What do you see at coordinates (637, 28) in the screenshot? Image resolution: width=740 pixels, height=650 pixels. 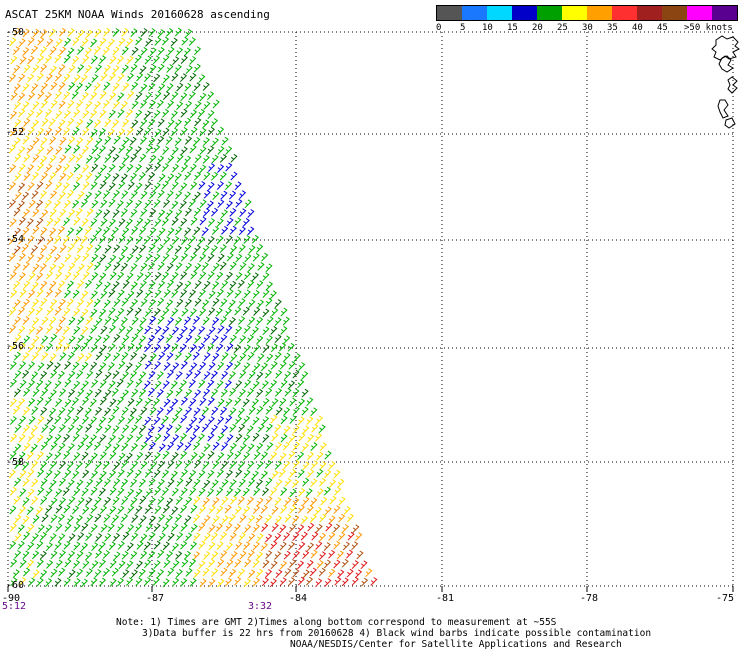 I see `legend-label: 40` at bounding box center [637, 28].